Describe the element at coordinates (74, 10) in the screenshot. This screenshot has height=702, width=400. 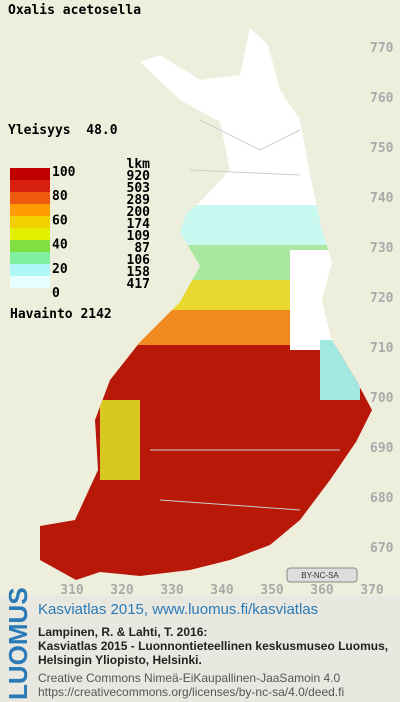
I see `title: Oxalis acetosella` at that location.